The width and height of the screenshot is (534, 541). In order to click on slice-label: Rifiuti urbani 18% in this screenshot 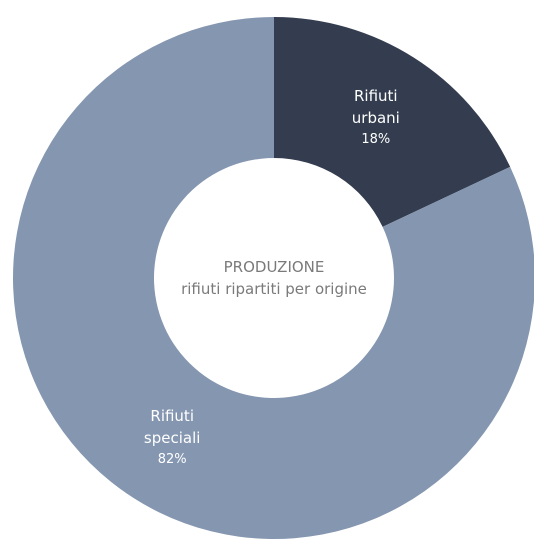, I will do `click(376, 118)`.